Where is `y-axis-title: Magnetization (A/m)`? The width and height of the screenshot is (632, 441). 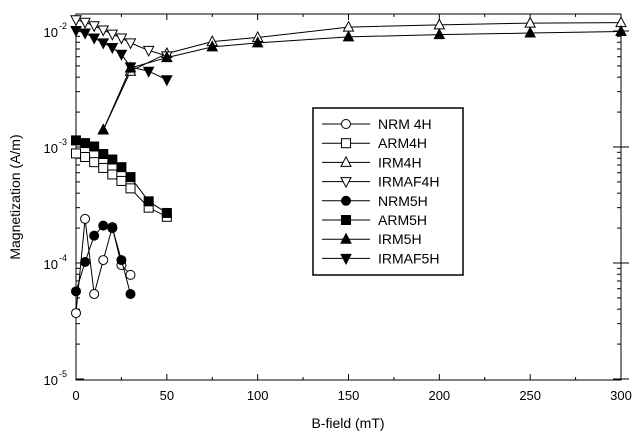
y-axis-title: Magnetization (A/m) is located at coordinates (15, 196).